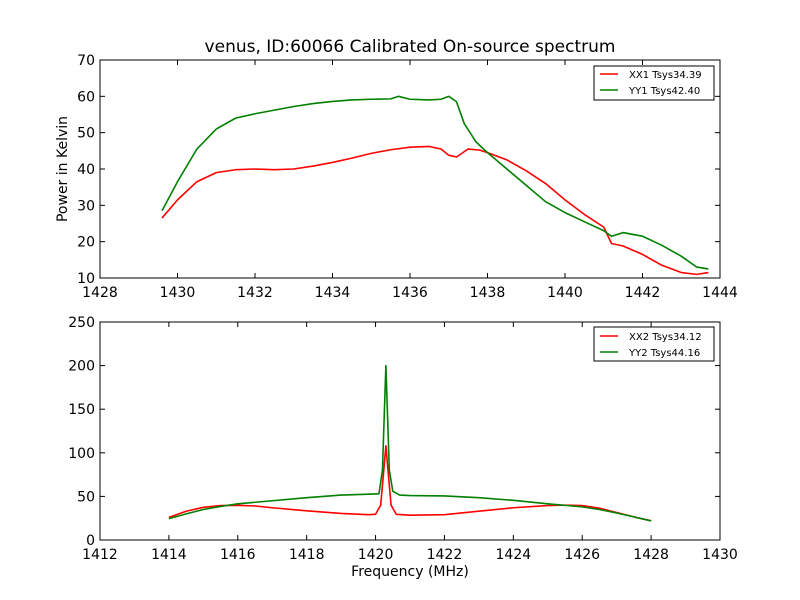 This screenshot has width=800, height=600. I want to click on bottom-legend-label-yy2: YY2 Tsys44.16, so click(664, 353).